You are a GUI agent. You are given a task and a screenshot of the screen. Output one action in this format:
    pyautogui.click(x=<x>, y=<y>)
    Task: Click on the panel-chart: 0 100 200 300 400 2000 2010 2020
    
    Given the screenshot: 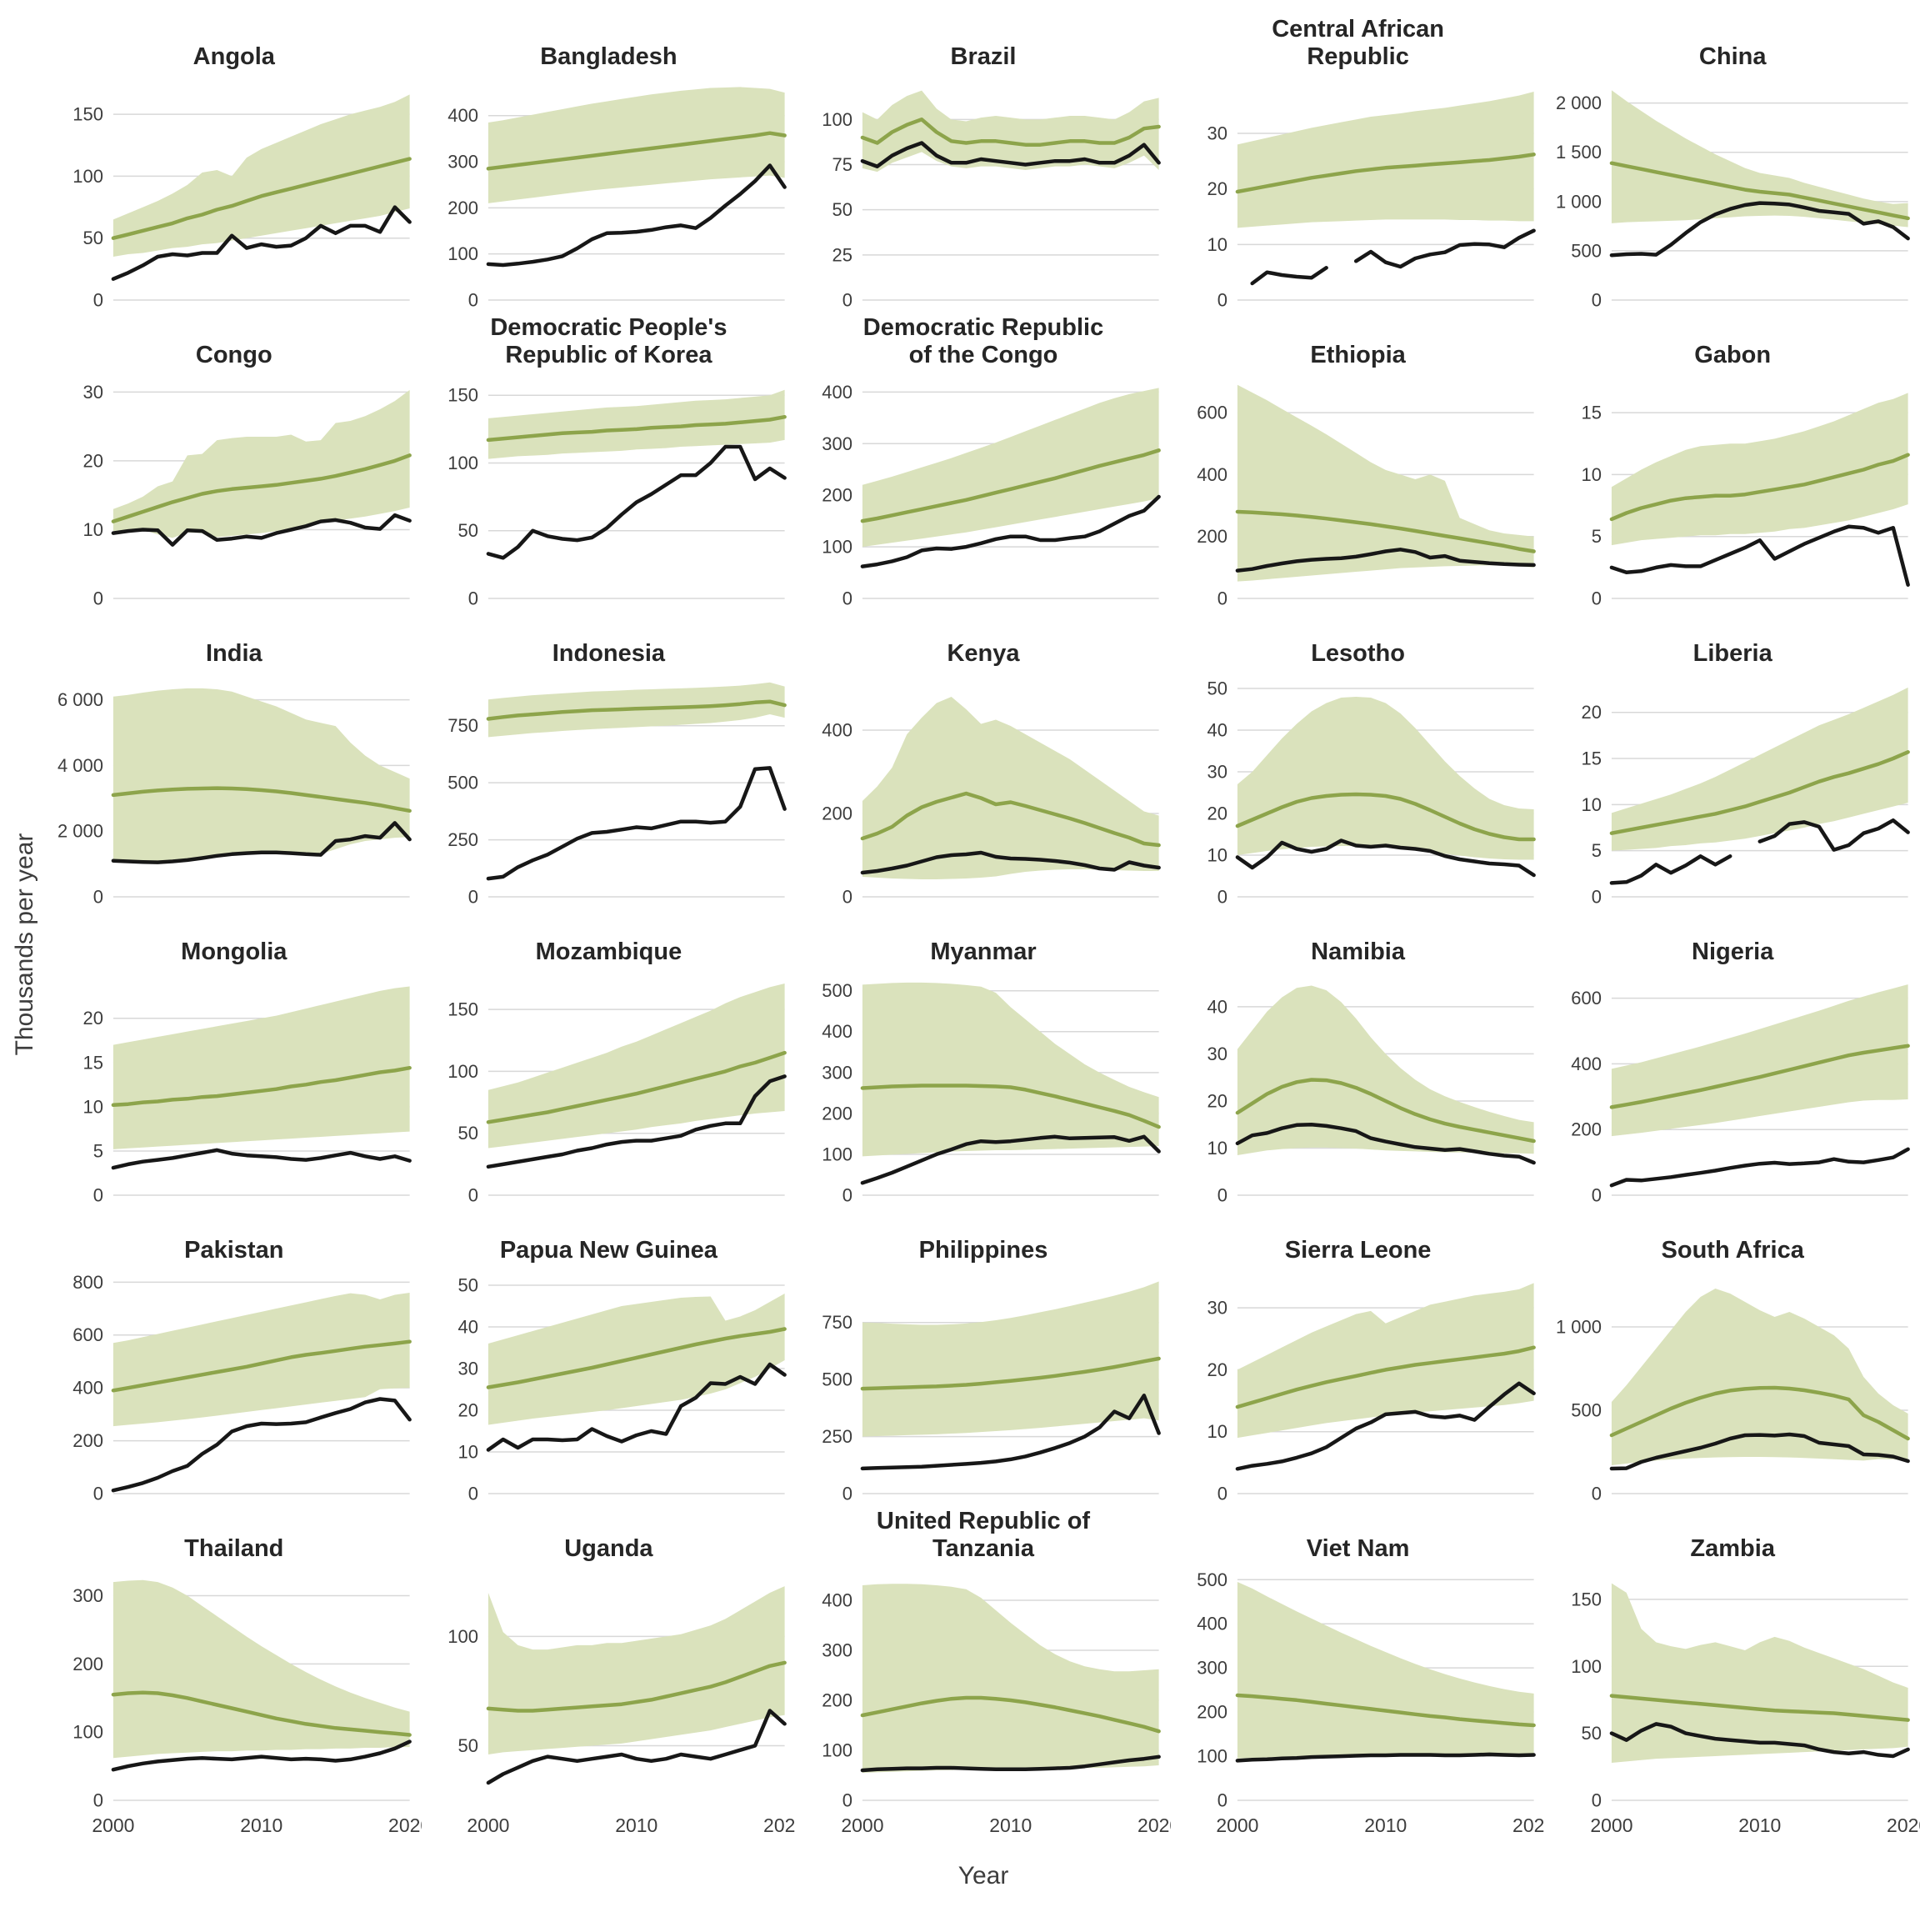 What is the action you would take?
    pyautogui.click(x=996, y=1710)
    